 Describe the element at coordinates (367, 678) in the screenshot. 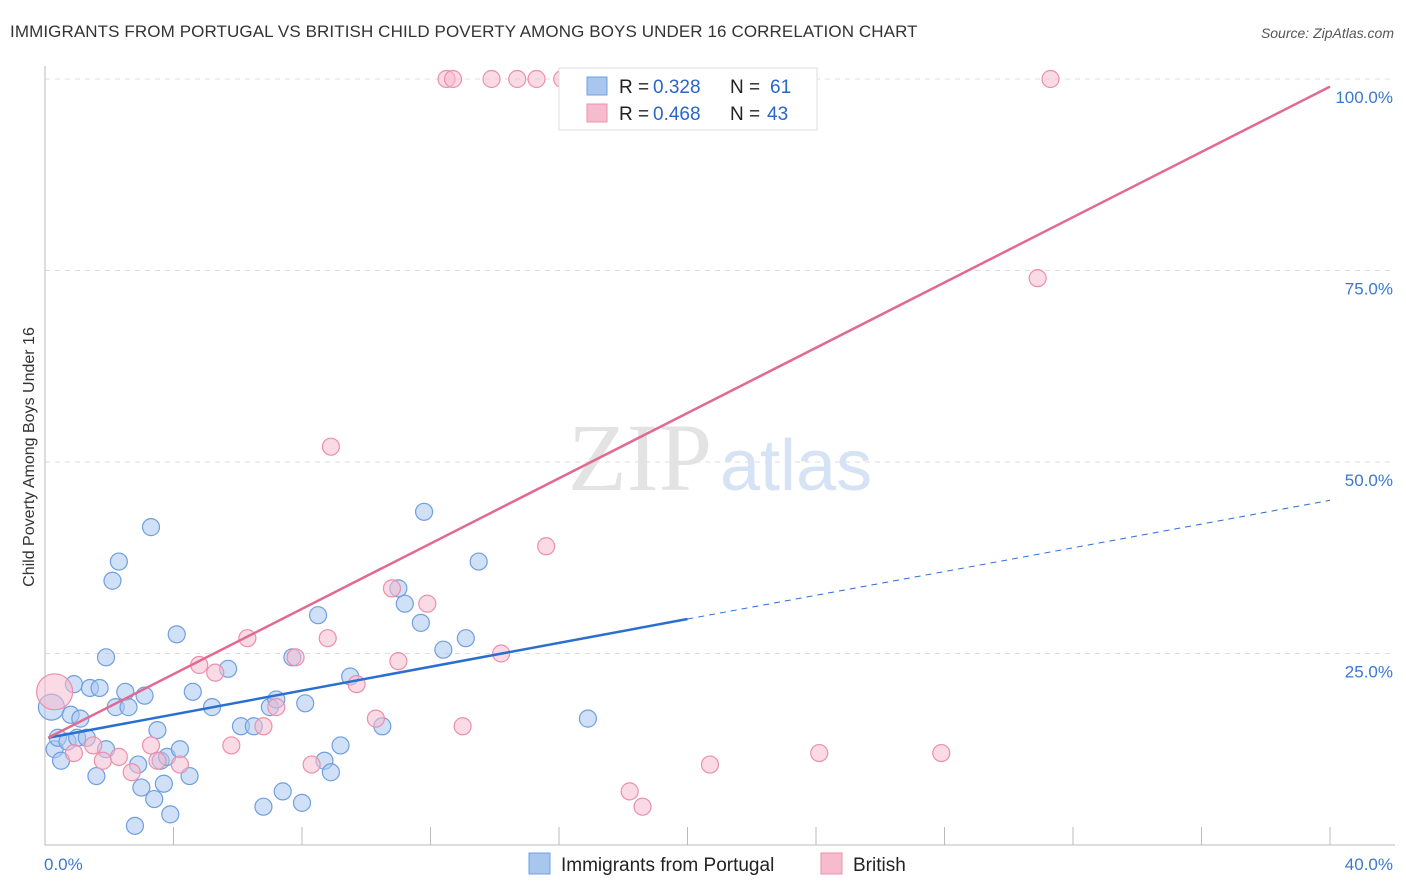

I see `trend-line-portugal` at that location.